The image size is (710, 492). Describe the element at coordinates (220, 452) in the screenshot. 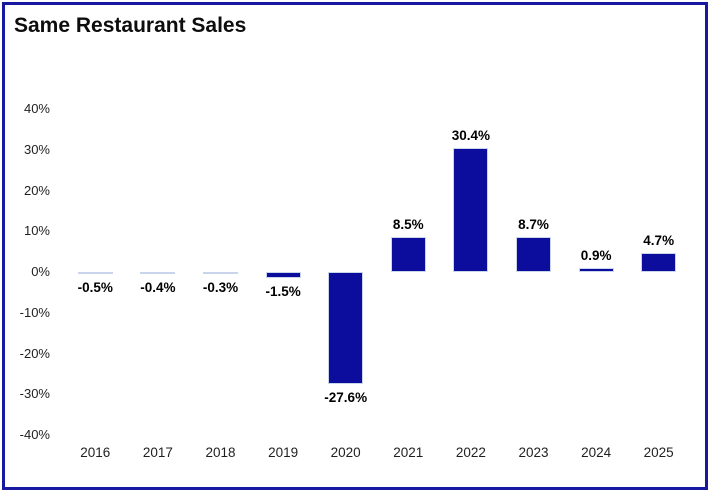

I see `x-axis-year-label: 2018` at that location.